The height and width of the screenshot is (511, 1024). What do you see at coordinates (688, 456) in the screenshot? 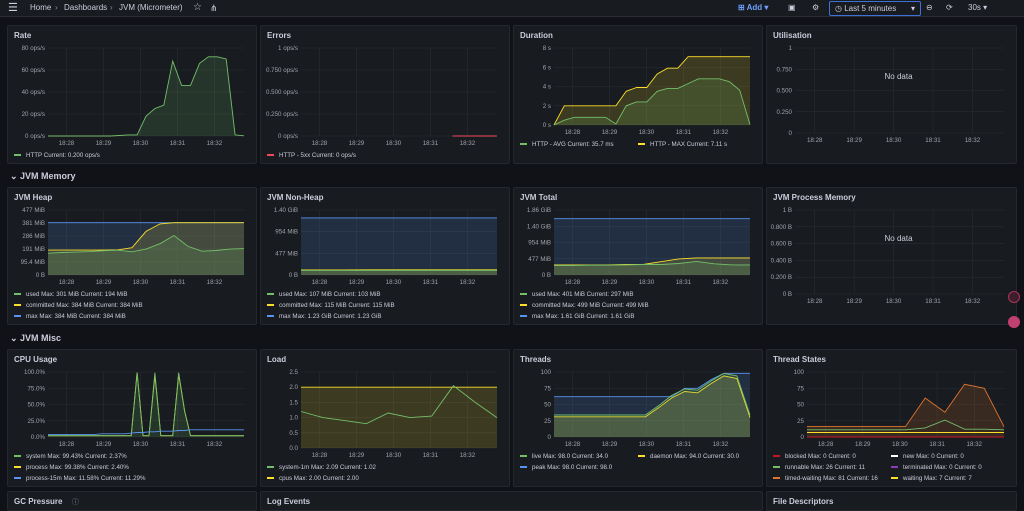
I see `legend-item: daemon Max: 94.0 Current: 30.0` at bounding box center [688, 456].